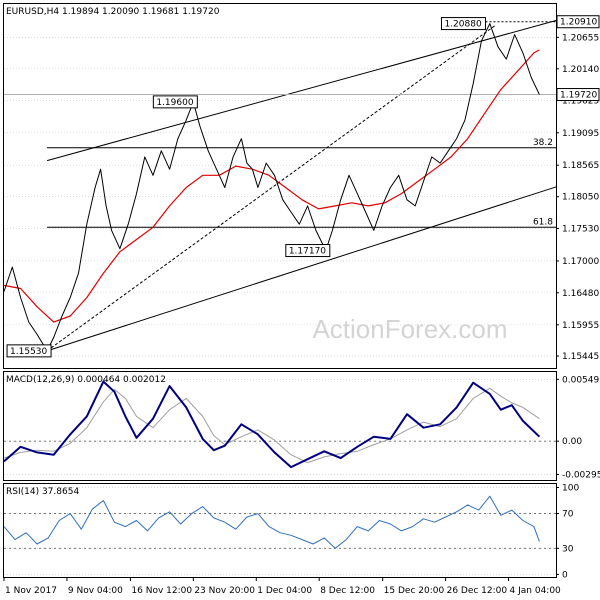 The width and height of the screenshot is (600, 600). I want to click on macd-title: MACD(12,26,9) 0.000464 0.002012, so click(86, 380).